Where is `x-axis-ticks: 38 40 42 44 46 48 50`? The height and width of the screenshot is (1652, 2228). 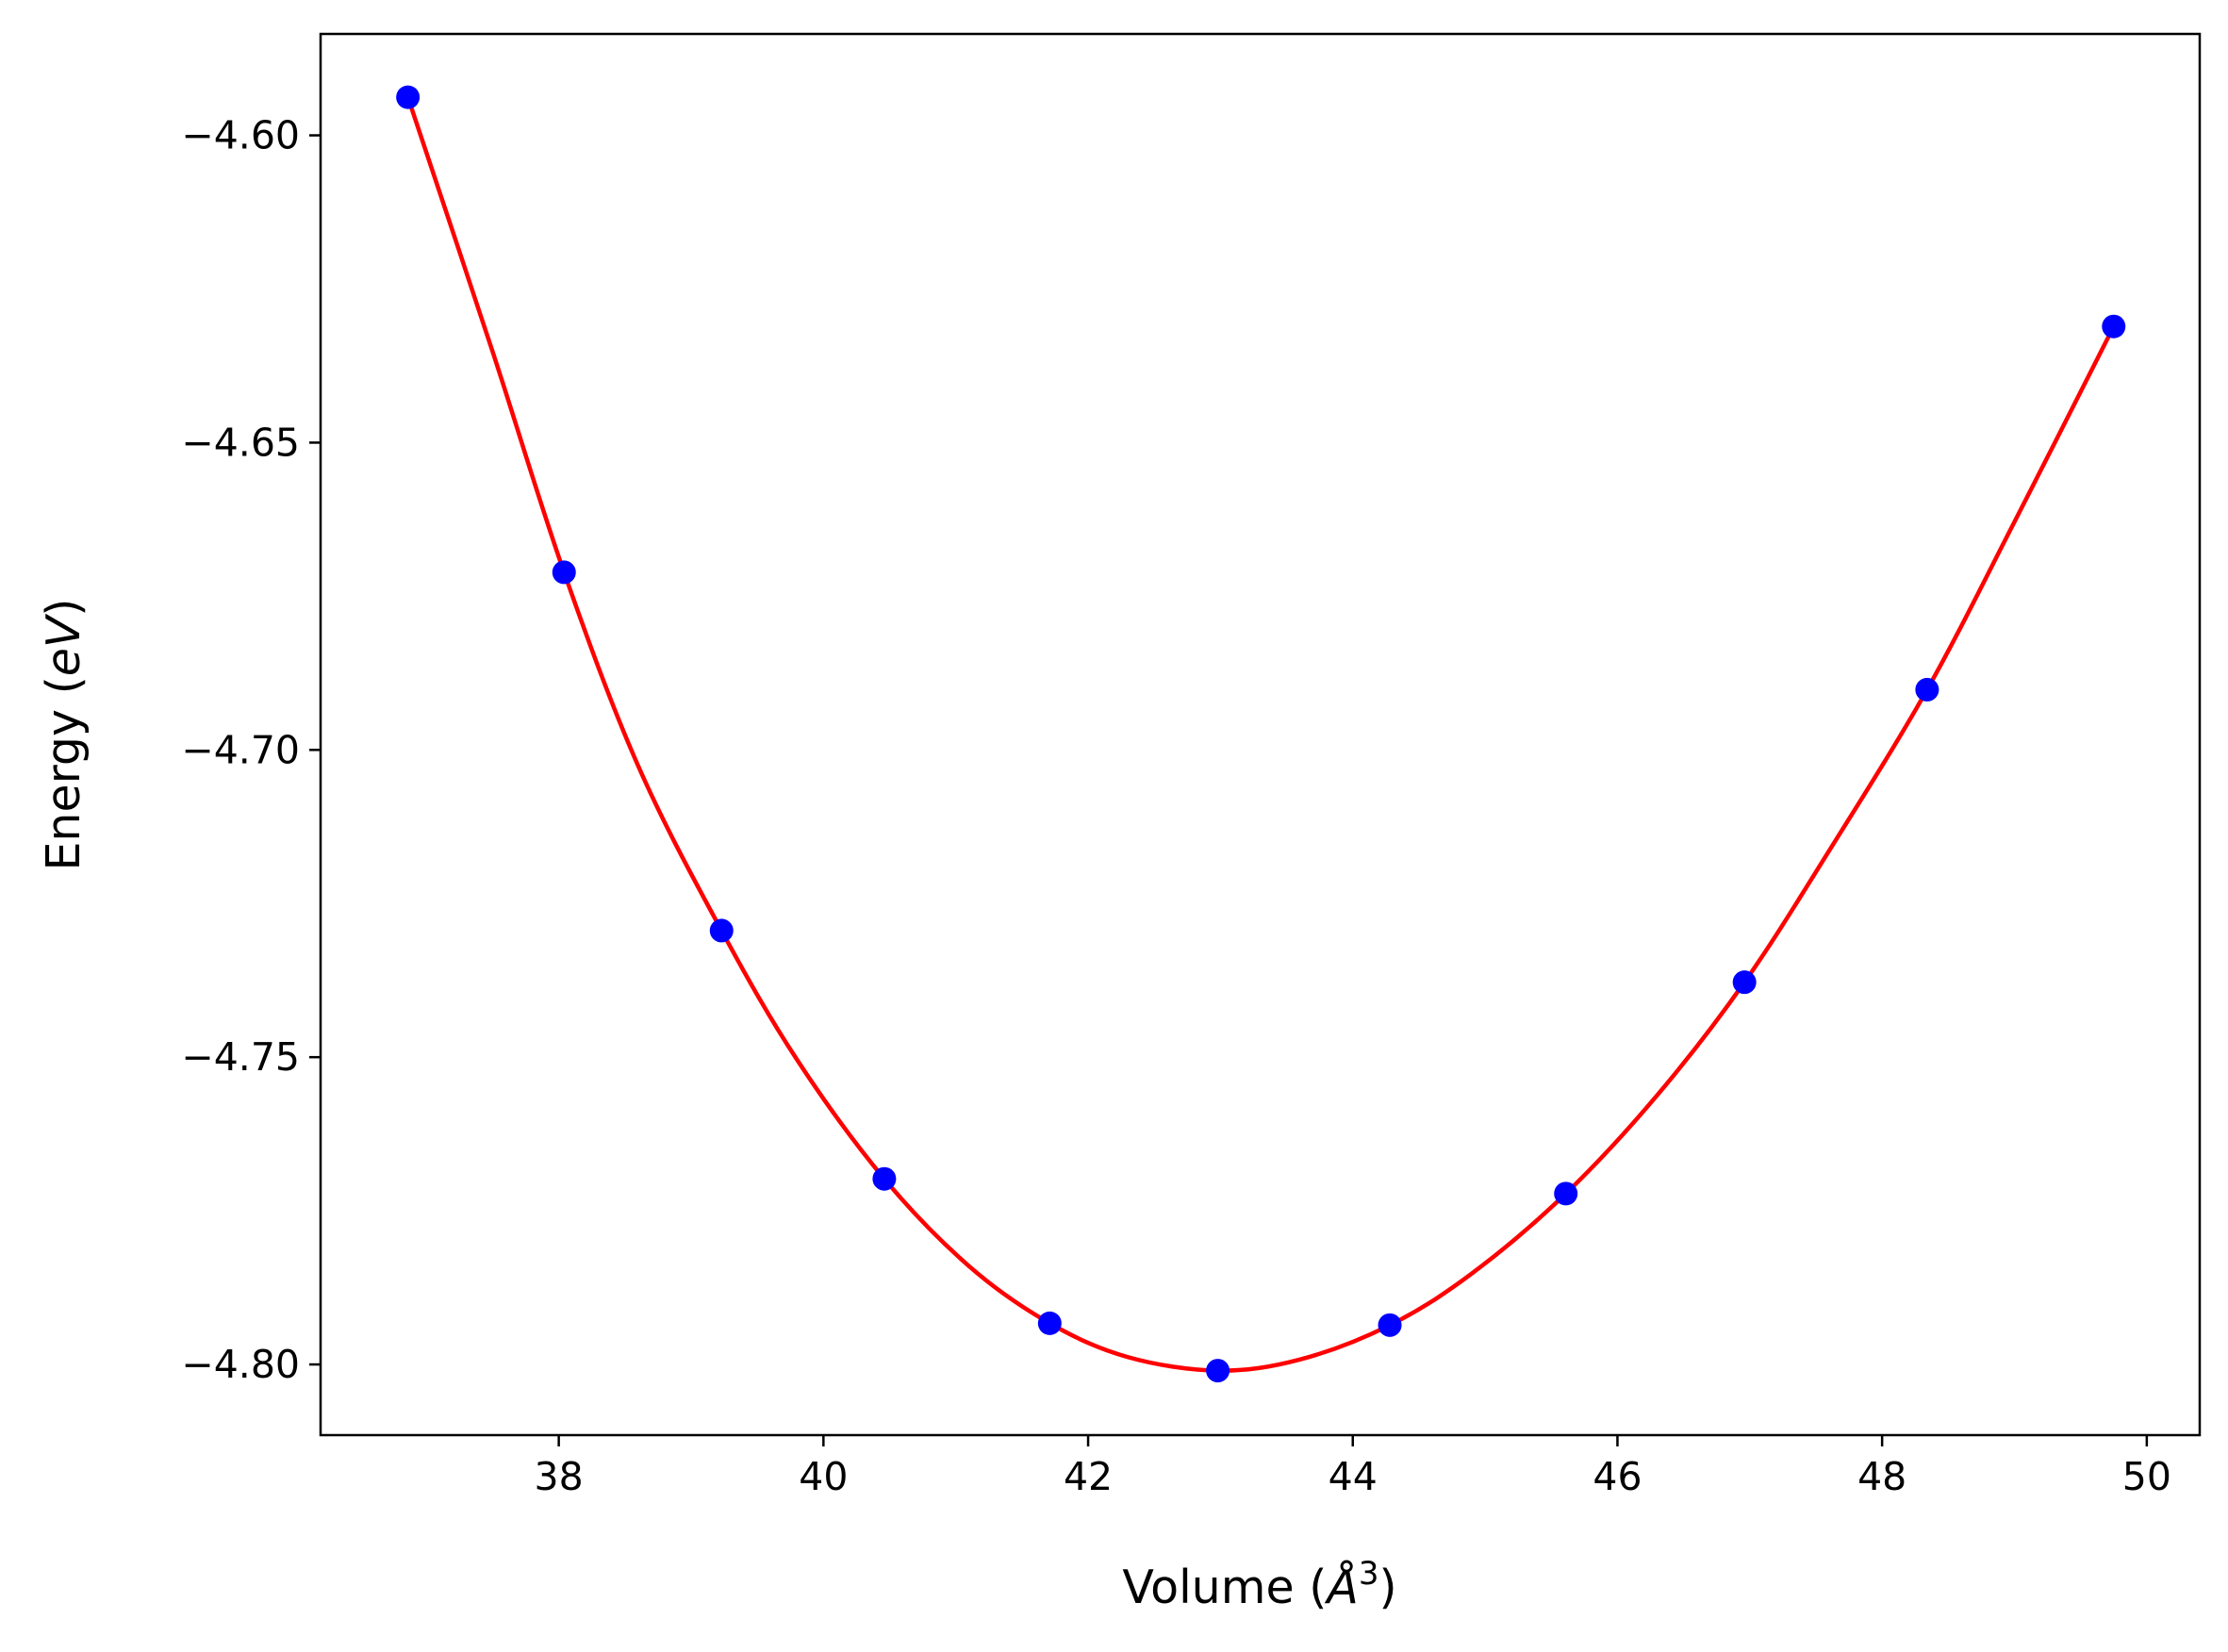 x-axis-ticks: 38 40 42 44 46 48 50 is located at coordinates (1353, 1467).